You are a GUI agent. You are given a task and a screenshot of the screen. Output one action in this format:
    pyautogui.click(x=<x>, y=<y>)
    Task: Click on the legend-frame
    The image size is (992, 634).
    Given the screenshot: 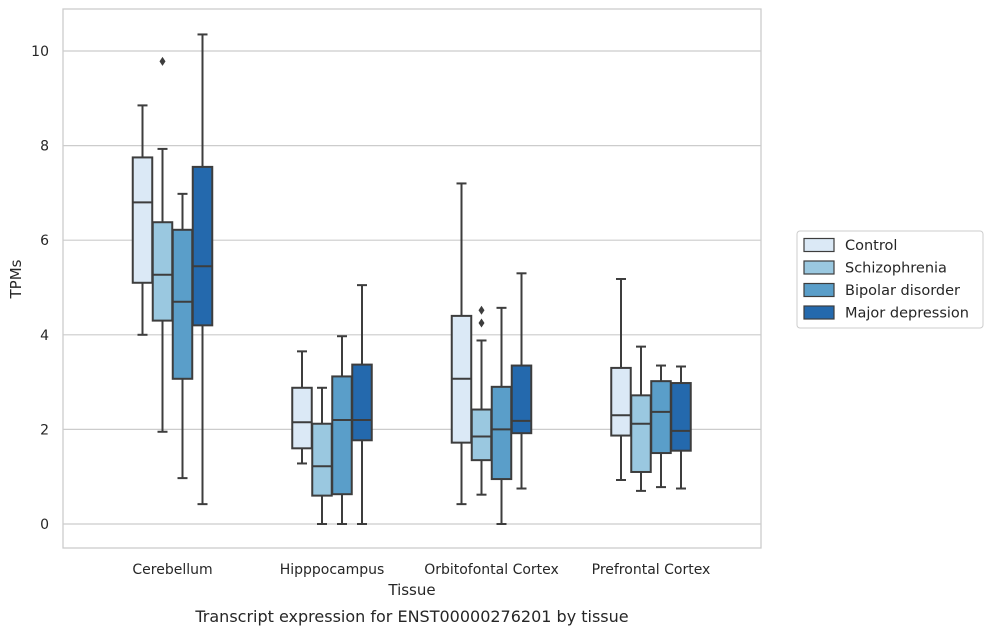 What is the action you would take?
    pyautogui.click(x=890, y=279)
    